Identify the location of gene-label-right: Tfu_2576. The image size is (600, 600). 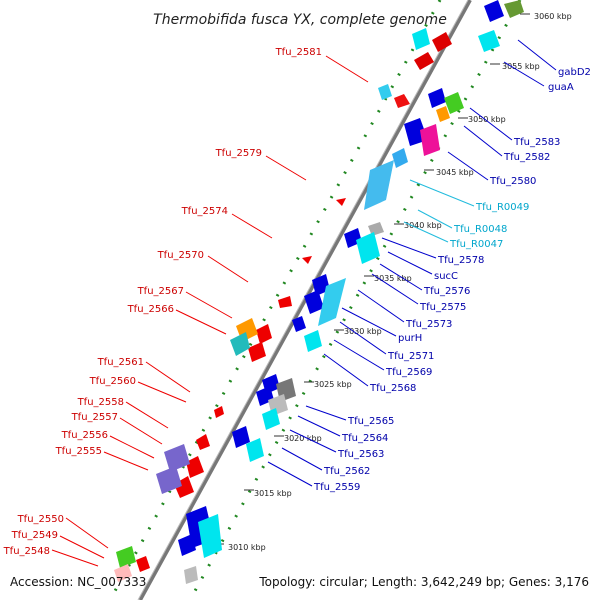
(446, 291).